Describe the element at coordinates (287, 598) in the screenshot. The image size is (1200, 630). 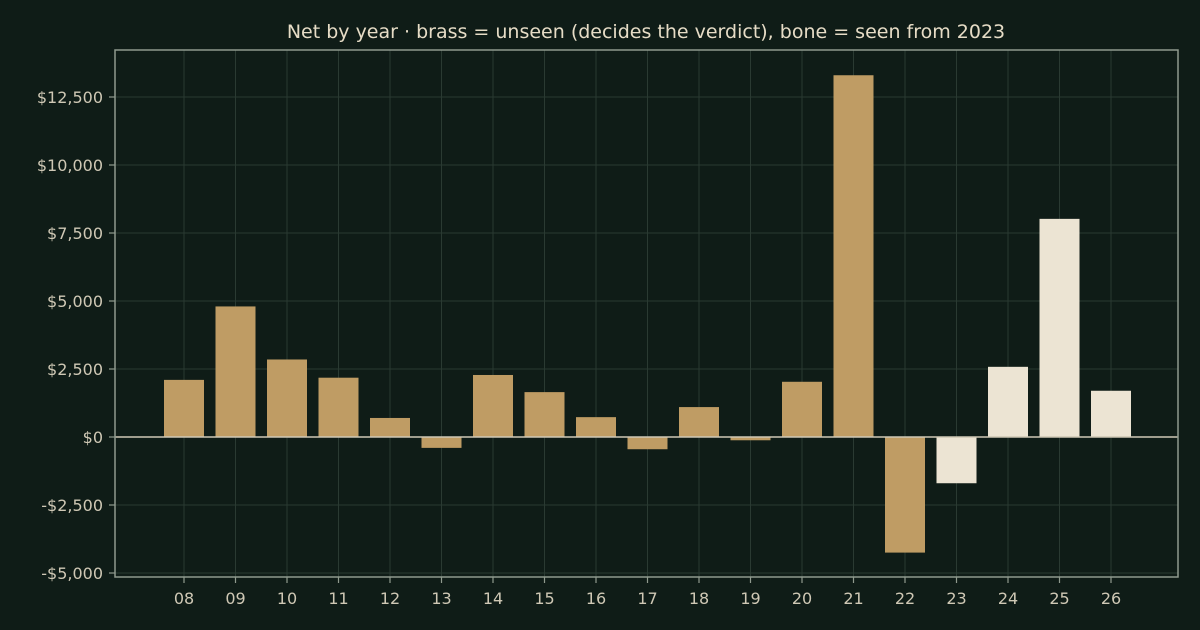
I see `x-tick-label: 10` at that location.